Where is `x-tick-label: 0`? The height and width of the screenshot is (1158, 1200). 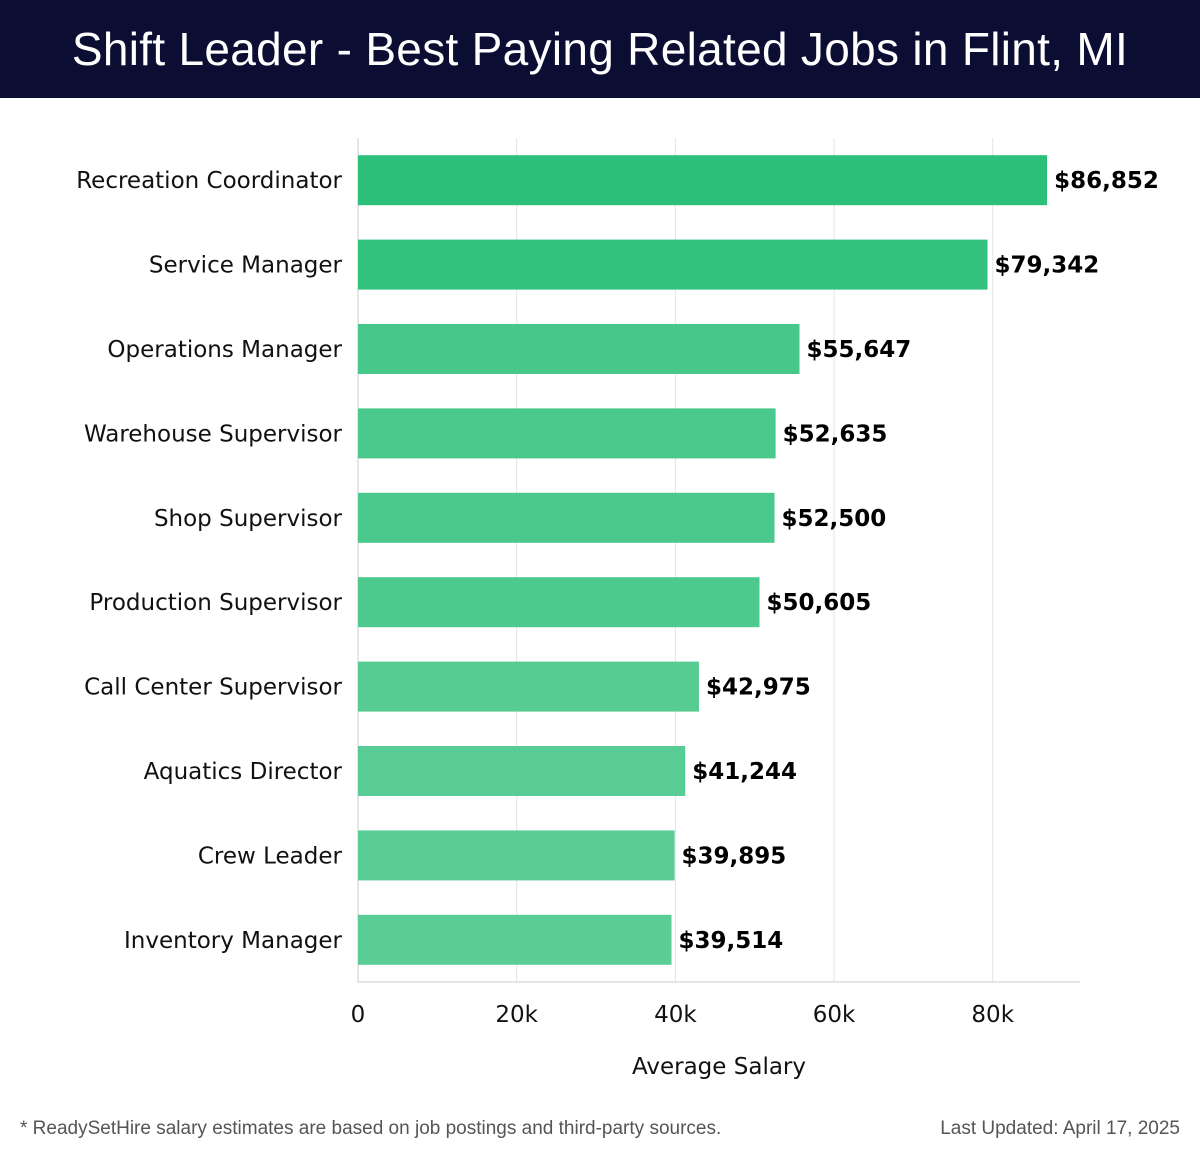
x-tick-label: 0 is located at coordinates (358, 1015).